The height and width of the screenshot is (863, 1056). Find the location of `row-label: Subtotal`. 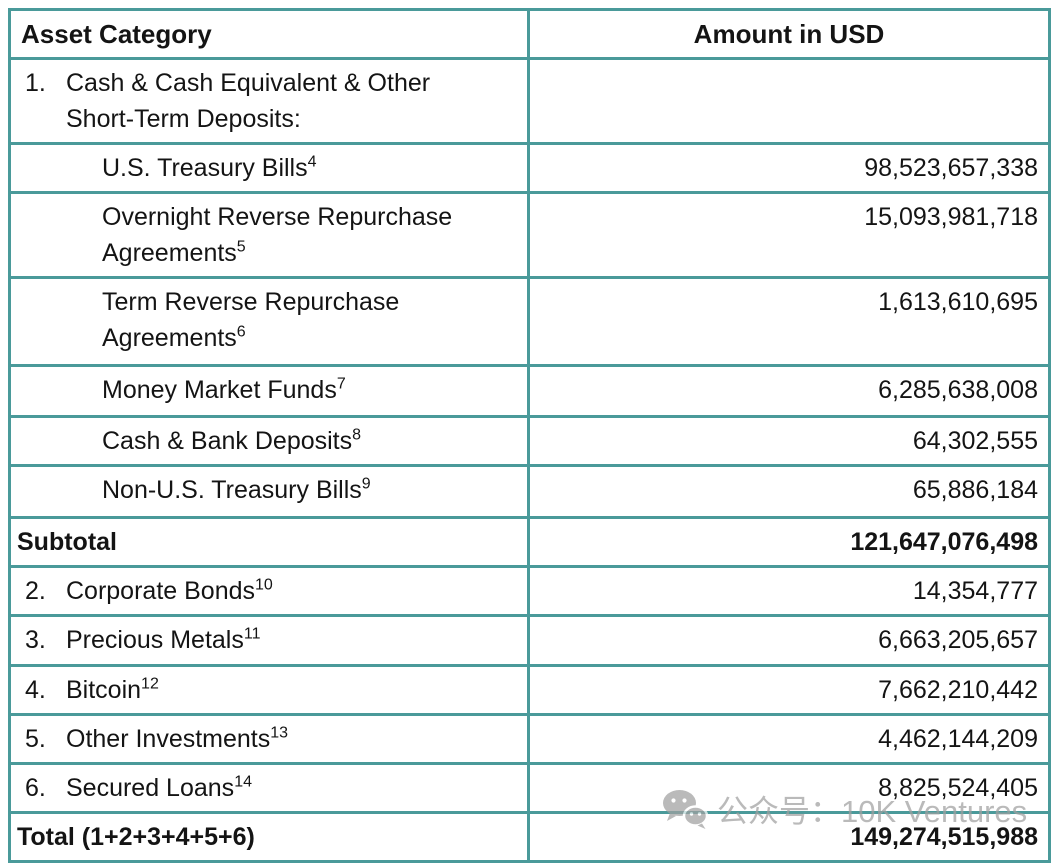

row-label: Subtotal is located at coordinates (67, 542).